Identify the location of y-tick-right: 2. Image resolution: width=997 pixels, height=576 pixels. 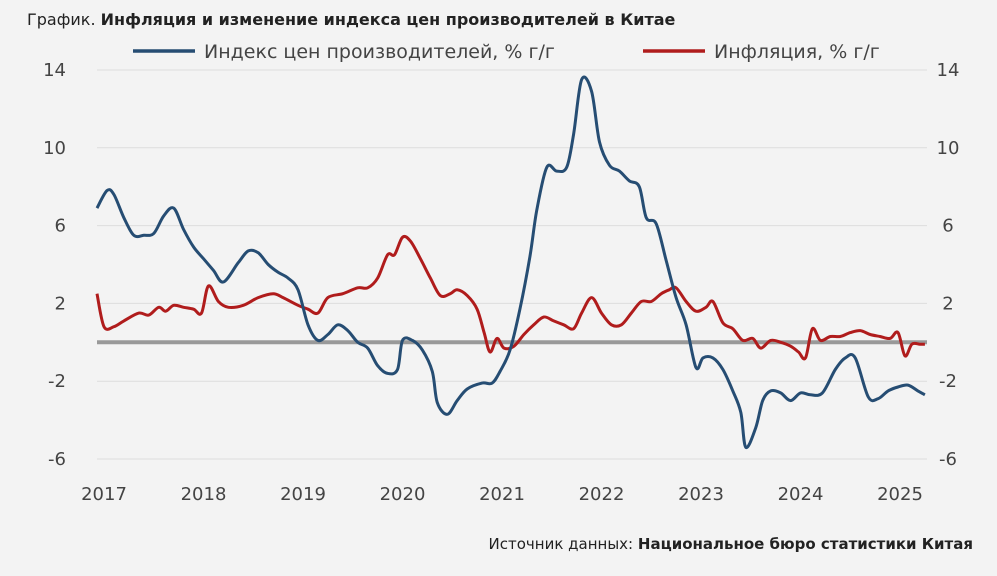
(947, 303).